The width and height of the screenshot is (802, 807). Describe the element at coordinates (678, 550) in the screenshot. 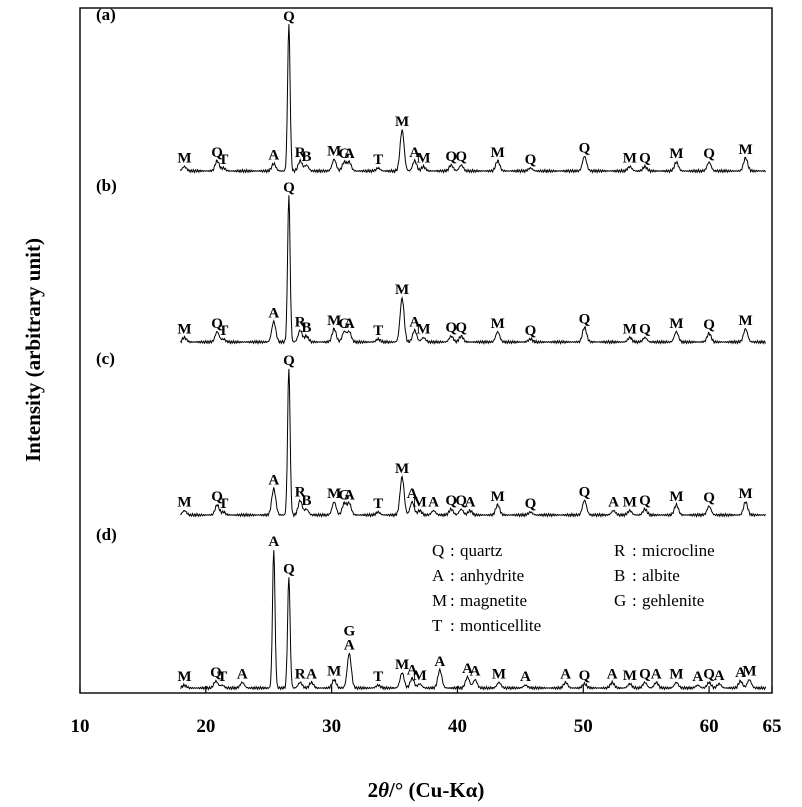

I see `legend-name: microcline` at that location.